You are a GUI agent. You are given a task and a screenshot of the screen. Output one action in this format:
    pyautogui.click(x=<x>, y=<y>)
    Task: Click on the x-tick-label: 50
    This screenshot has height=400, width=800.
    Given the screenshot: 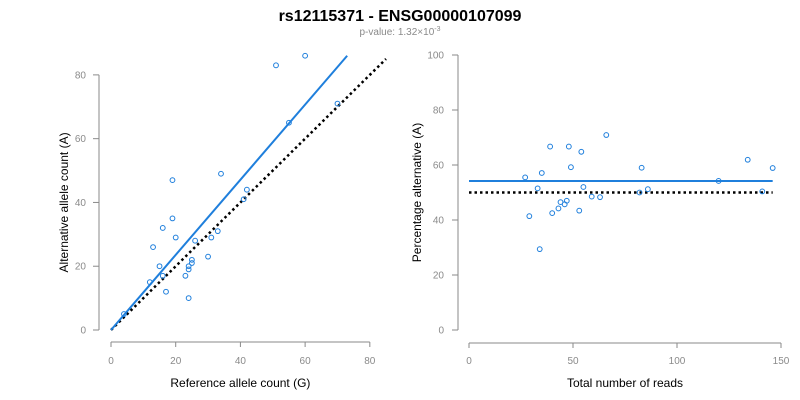 What is the action you would take?
    pyautogui.click(x=573, y=361)
    